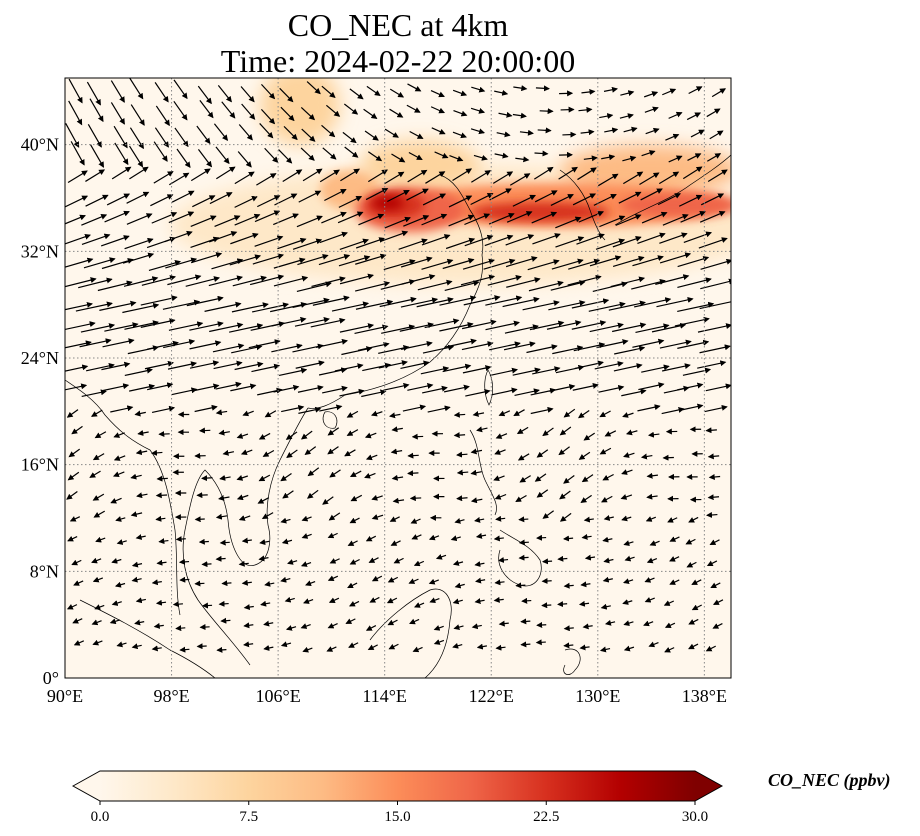  I want to click on longitude-tick-label: 122°E, so click(491, 696).